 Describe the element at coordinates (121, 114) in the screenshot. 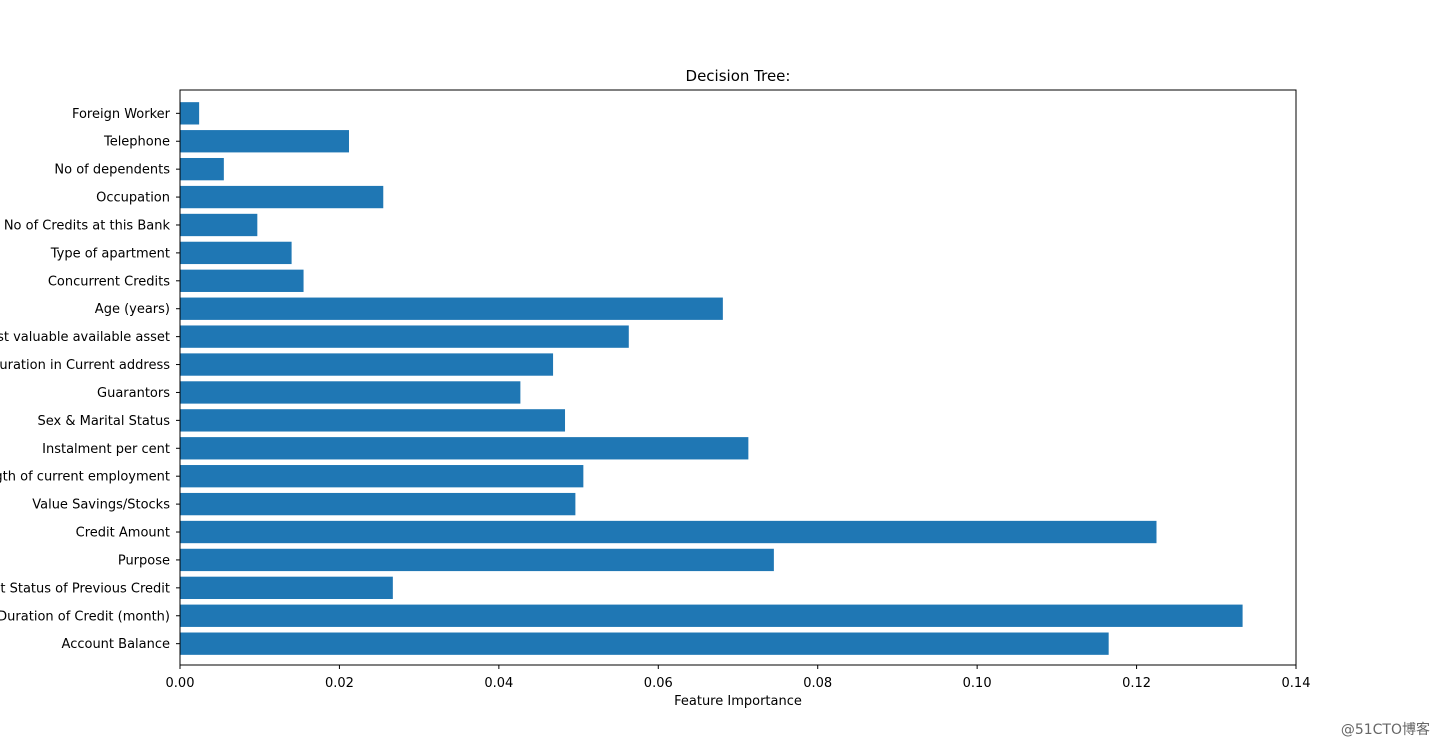

I see `y-tick-label-19: Foreign Worker` at that location.